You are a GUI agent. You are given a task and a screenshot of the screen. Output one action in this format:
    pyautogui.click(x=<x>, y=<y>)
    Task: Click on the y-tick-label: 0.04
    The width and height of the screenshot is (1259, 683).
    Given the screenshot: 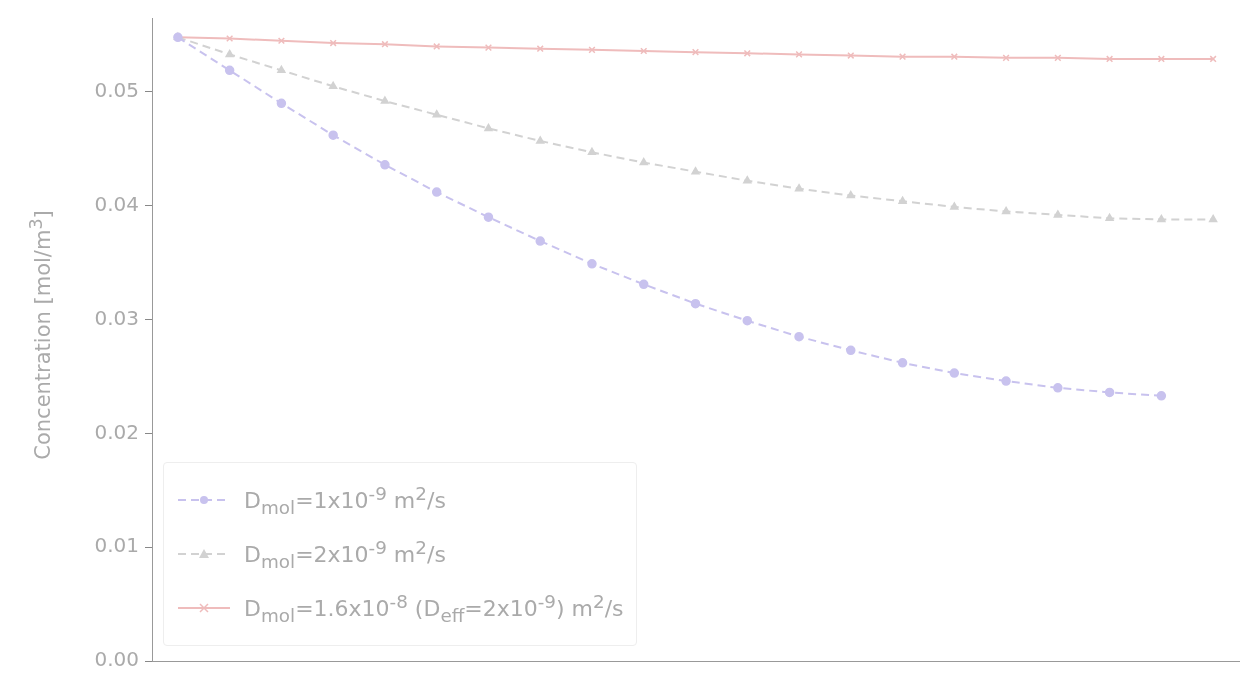 What is the action you would take?
    pyautogui.click(x=116, y=203)
    